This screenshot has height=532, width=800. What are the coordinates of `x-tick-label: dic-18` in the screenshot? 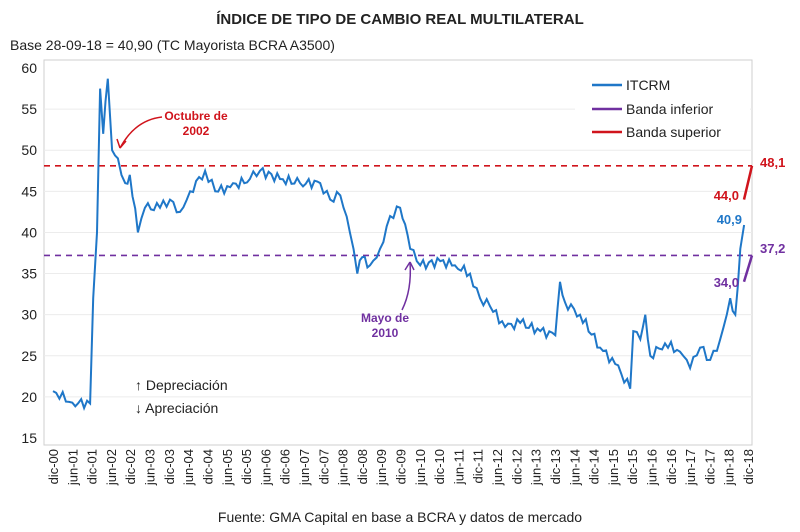 It's located at (748, 466).